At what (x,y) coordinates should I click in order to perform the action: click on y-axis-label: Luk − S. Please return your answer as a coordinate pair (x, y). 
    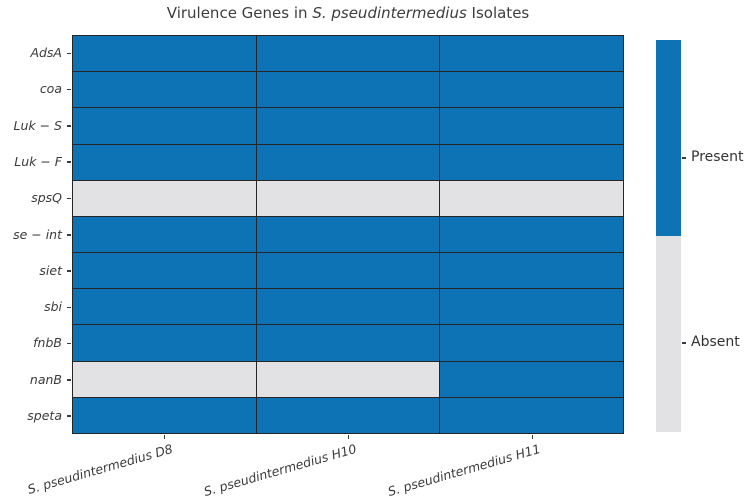
    Looking at the image, I should click on (37, 125).